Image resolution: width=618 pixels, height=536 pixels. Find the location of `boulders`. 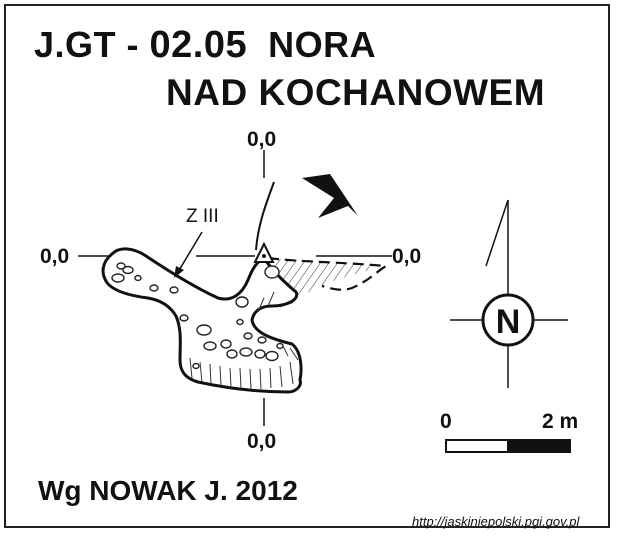

boulders is located at coordinates (197, 316).